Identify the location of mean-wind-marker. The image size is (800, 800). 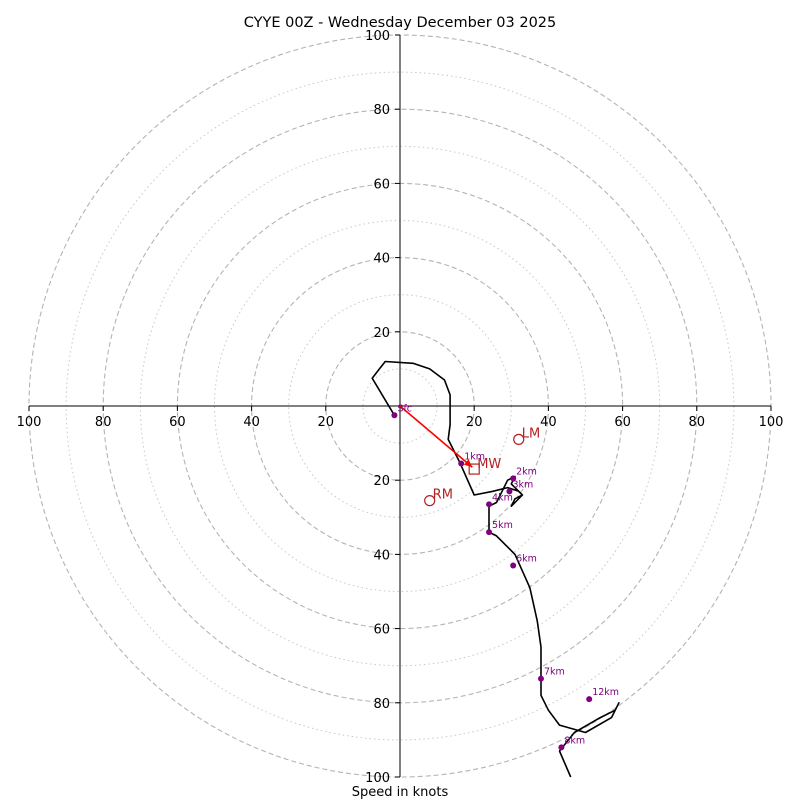
(474, 469).